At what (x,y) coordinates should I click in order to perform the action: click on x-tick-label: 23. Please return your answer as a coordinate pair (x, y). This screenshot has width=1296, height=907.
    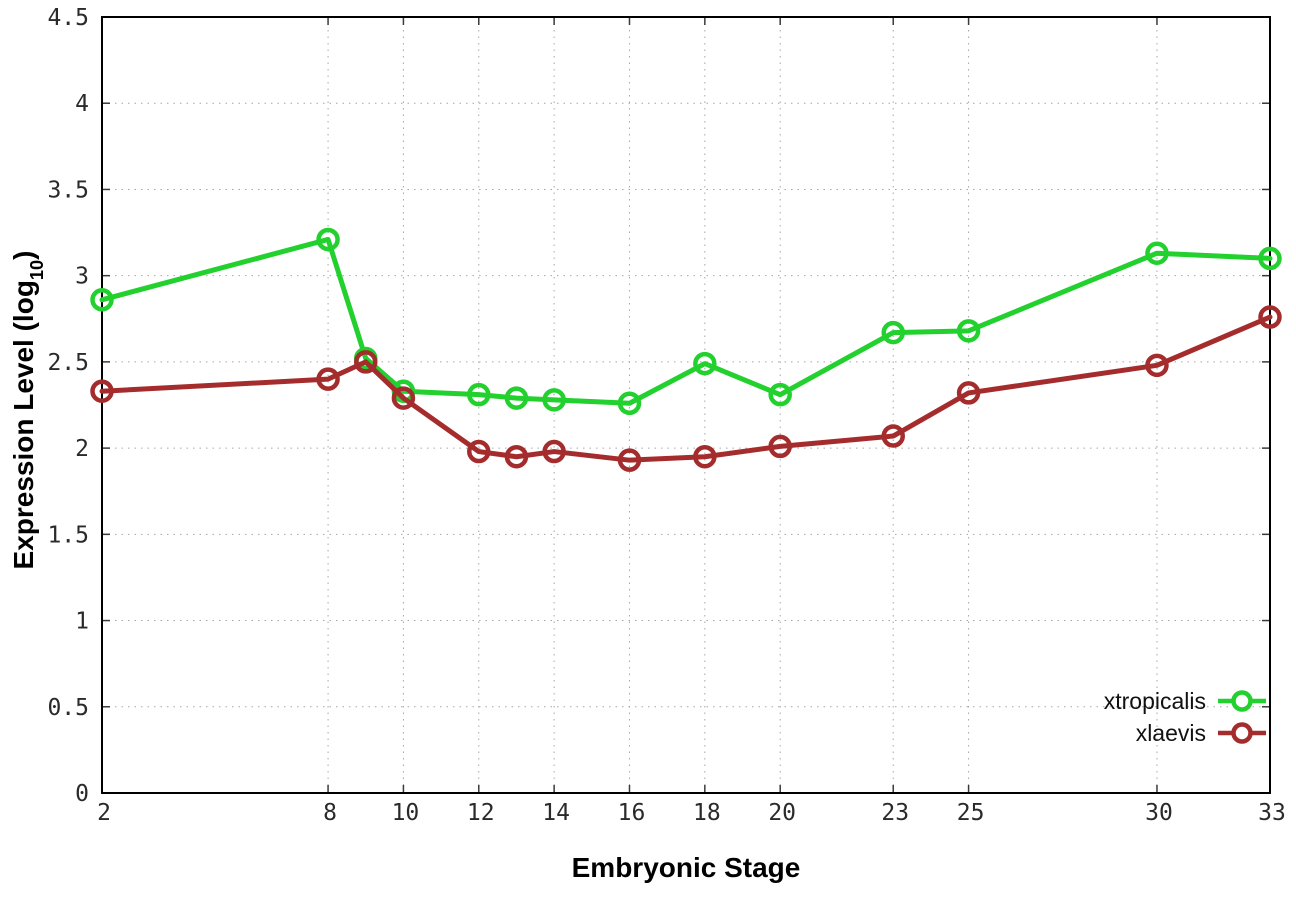
    Looking at the image, I should click on (895, 813).